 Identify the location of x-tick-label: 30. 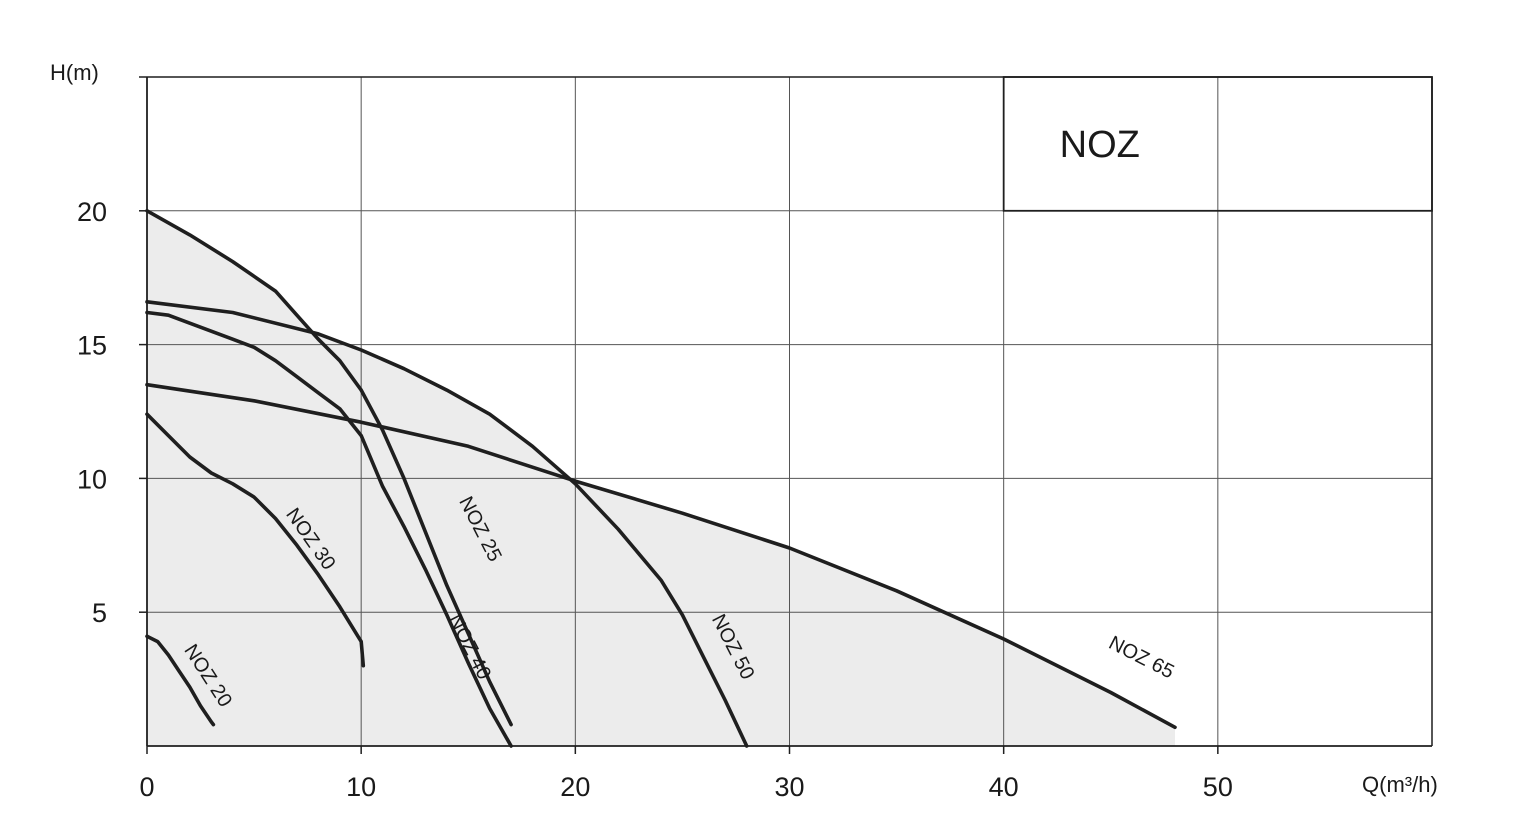
(789, 787).